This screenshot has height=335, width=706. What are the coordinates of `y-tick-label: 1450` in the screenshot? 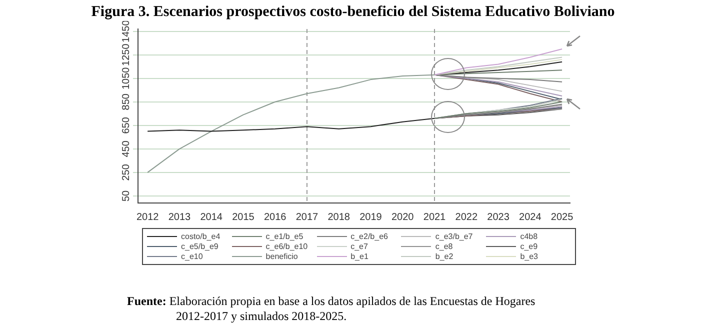 It's located at (126, 31).